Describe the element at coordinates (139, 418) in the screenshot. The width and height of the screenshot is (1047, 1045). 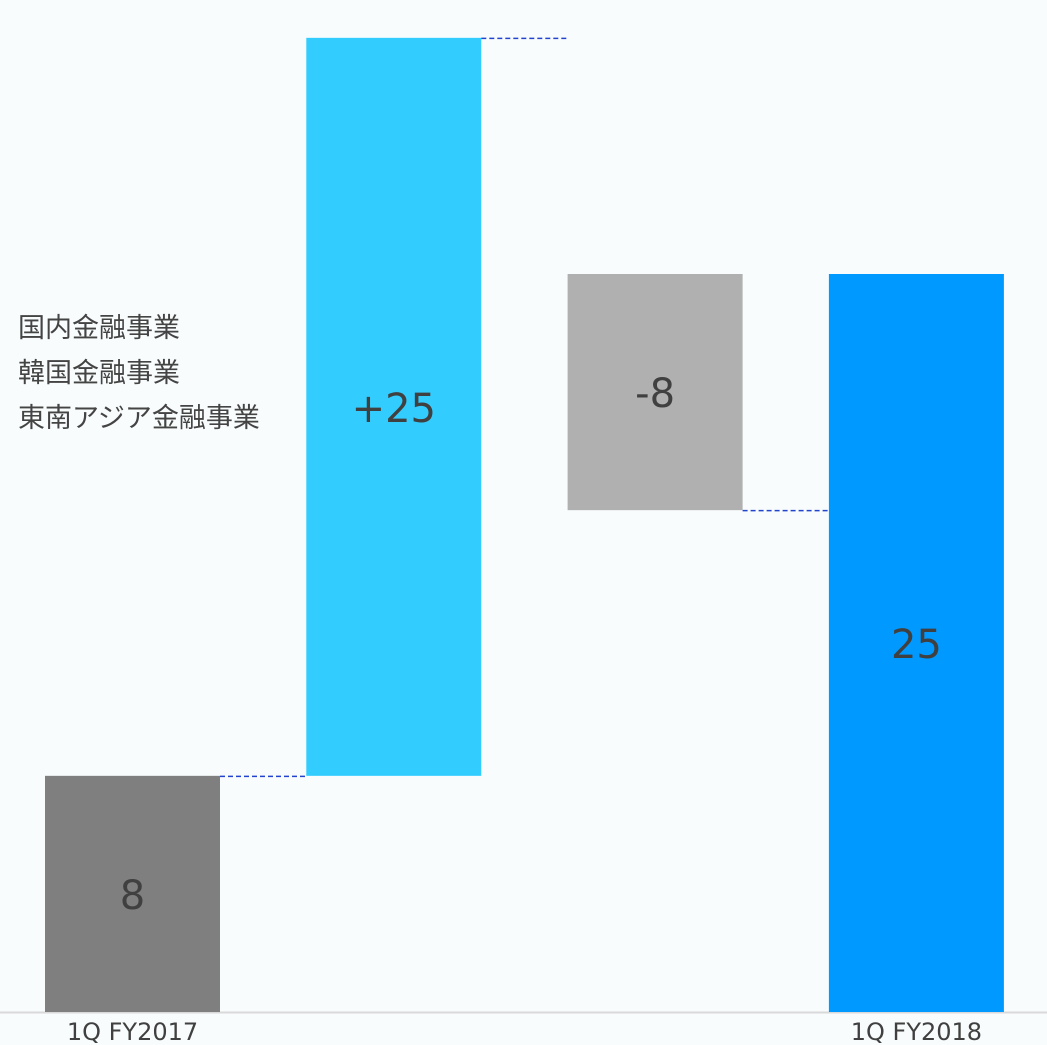
I see `annotation-line: 東南アジア金融事業` at that location.